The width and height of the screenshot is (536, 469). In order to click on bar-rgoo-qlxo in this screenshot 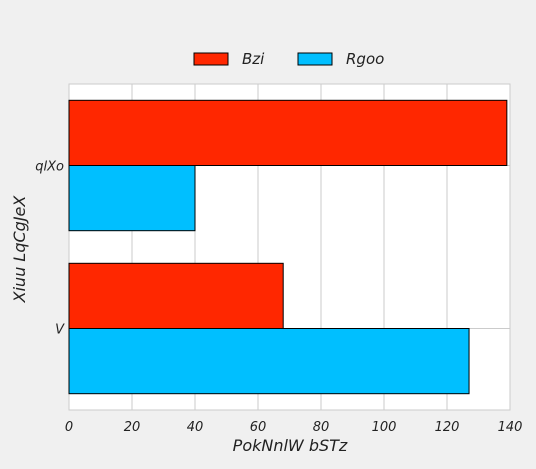, I will do `click(132, 198)`.